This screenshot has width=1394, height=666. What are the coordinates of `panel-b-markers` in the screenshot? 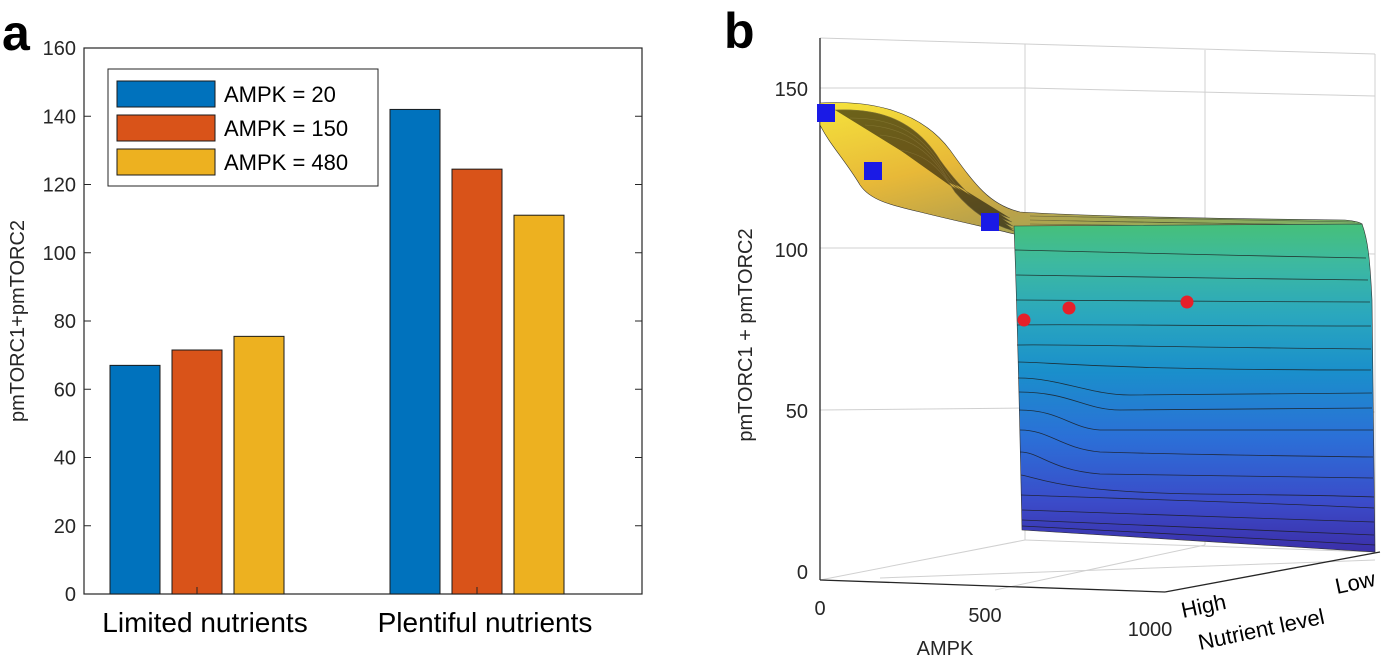 It's located at (1005, 215).